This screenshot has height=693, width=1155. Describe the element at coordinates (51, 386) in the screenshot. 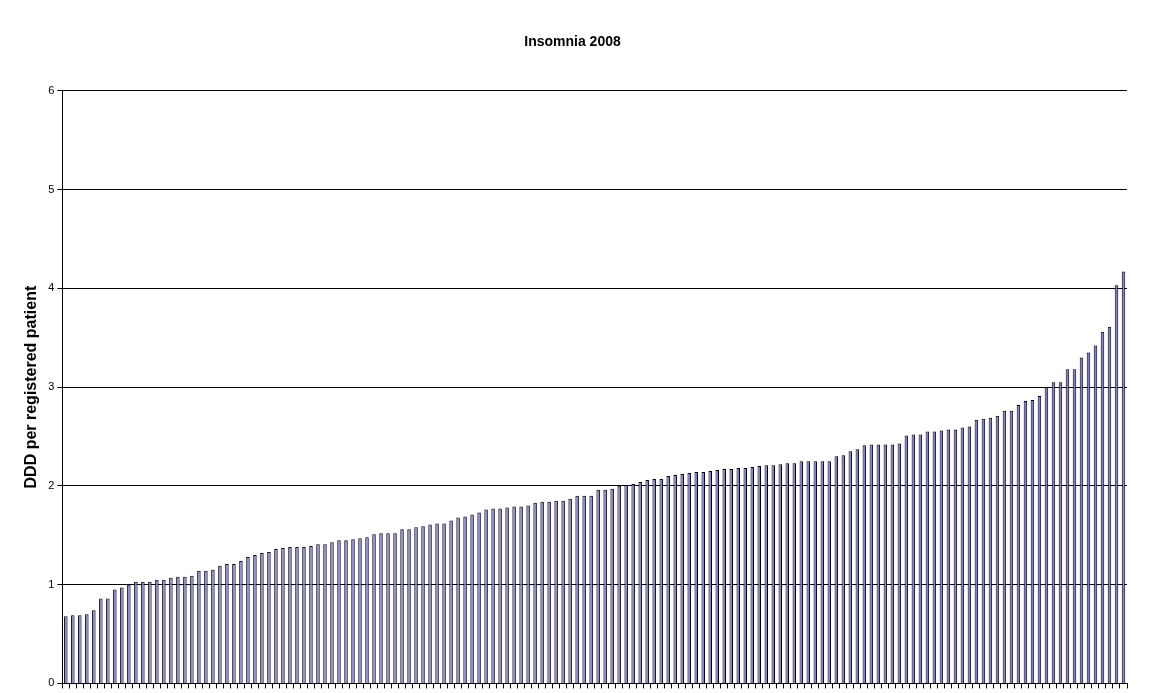

I see `y-tick-label: 3` at that location.